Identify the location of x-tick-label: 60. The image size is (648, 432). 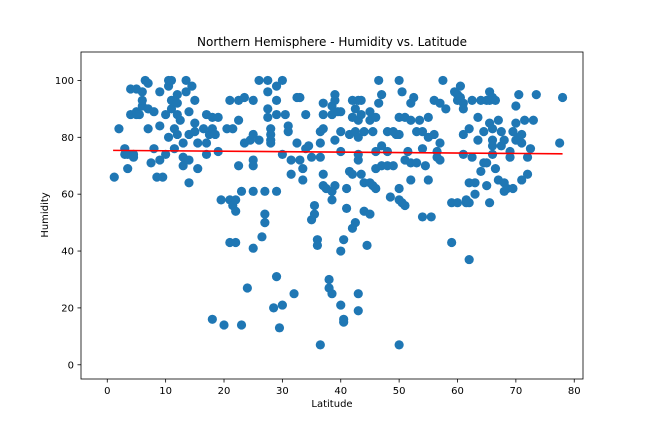
(457, 391).